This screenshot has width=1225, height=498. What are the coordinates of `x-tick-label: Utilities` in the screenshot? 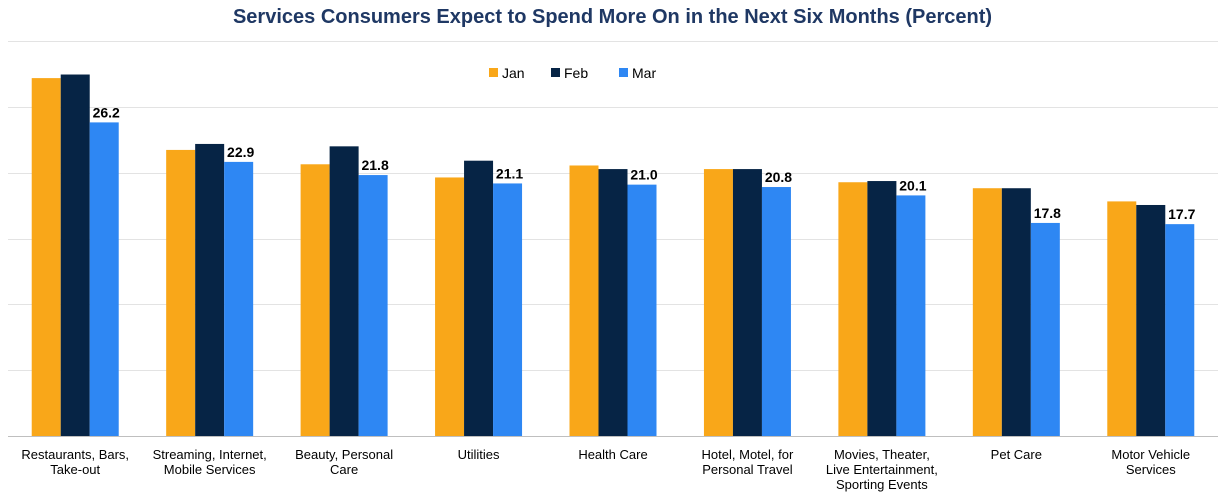 It's located at (479, 454).